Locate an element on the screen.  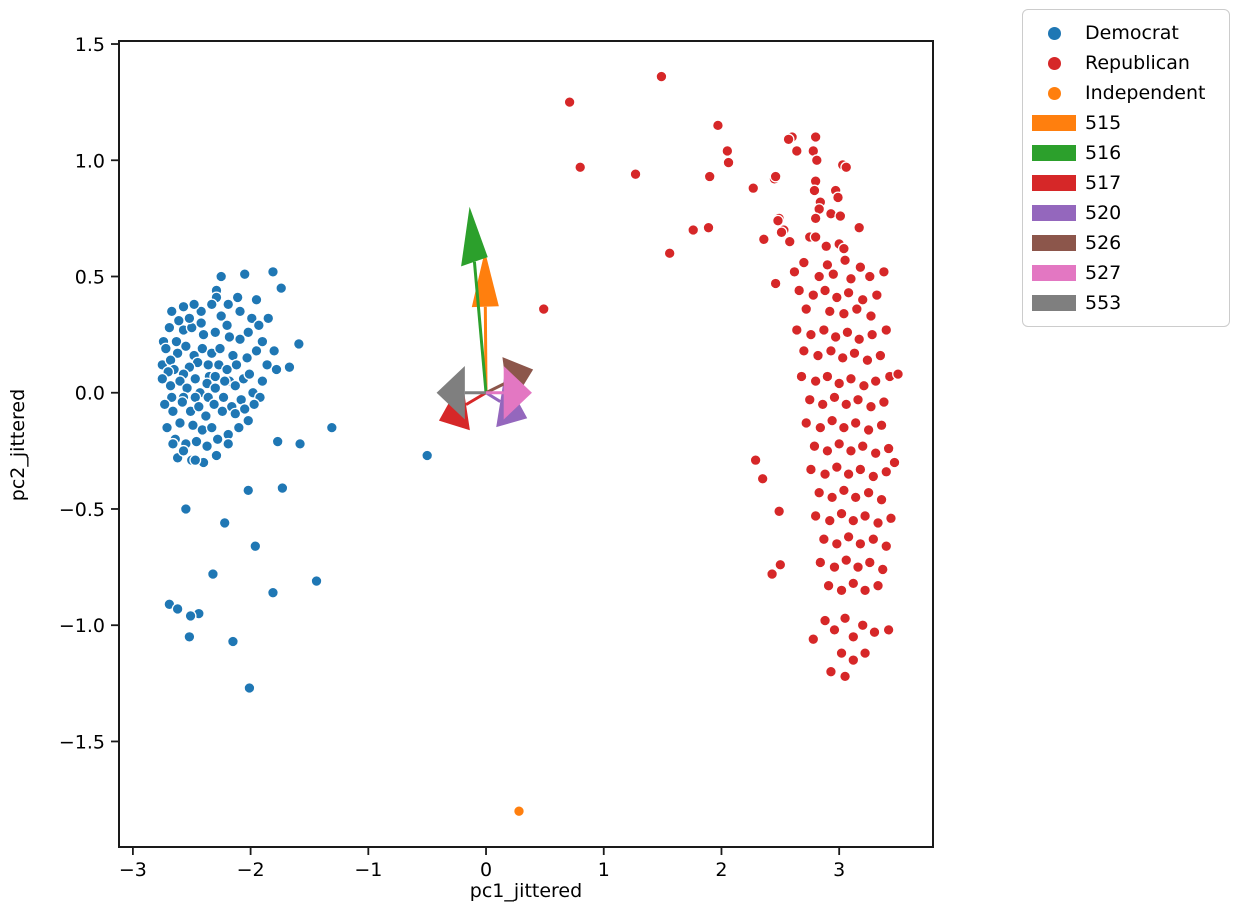
legend-item-independent: Independent is located at coordinates (1126, 93).